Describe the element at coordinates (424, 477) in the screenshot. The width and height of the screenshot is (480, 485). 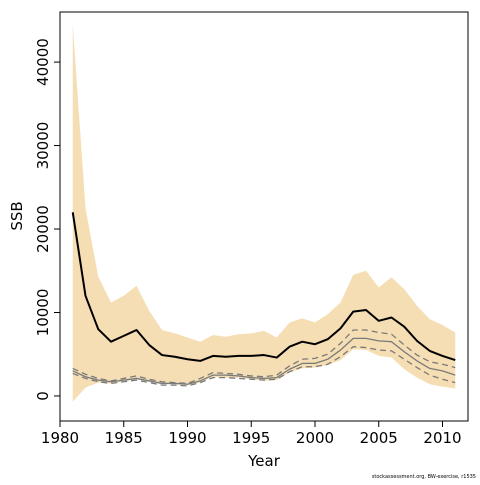
I see `credit-text: stockassessment.org, BW-exercise, r1535` at that location.